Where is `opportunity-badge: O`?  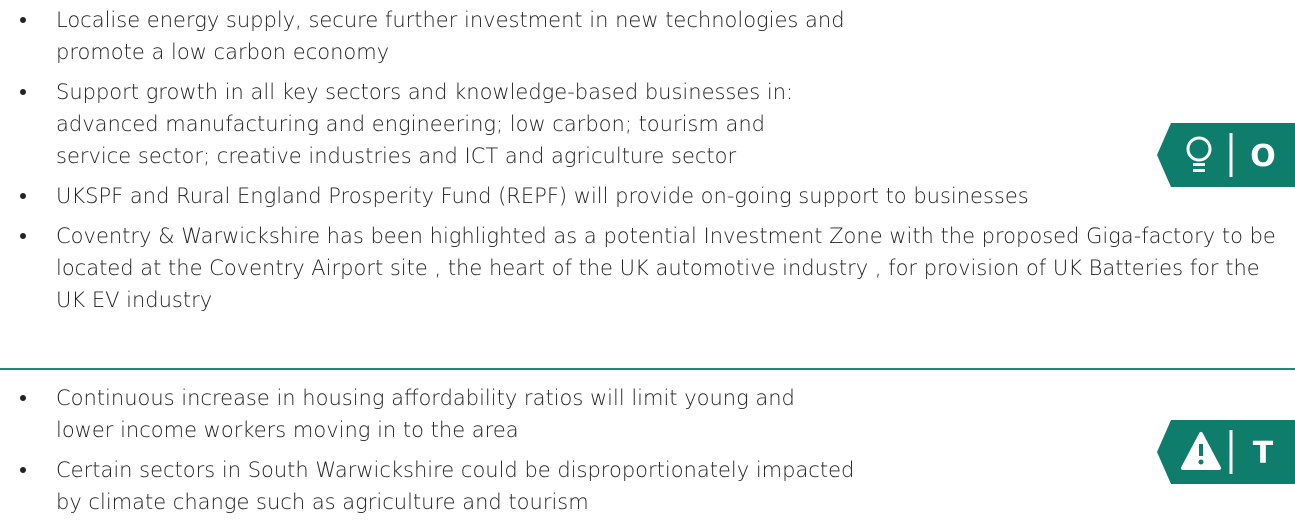
opportunity-badge: O is located at coordinates (1226, 155).